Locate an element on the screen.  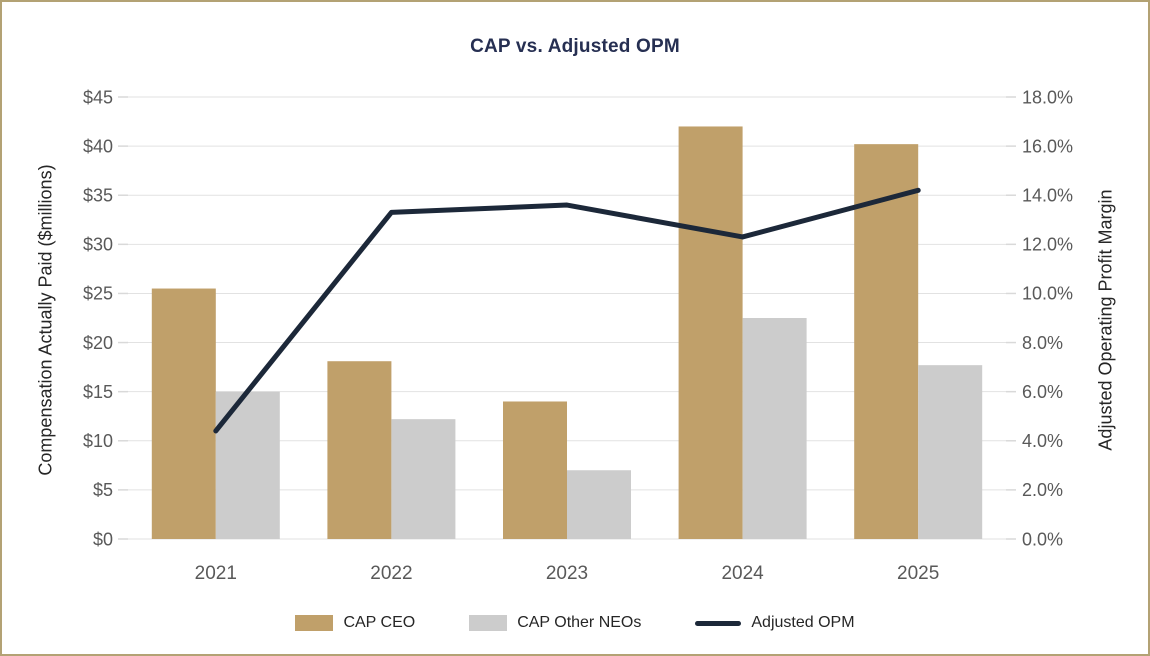
adjusted-opm-line-icon is located at coordinates (718, 623).